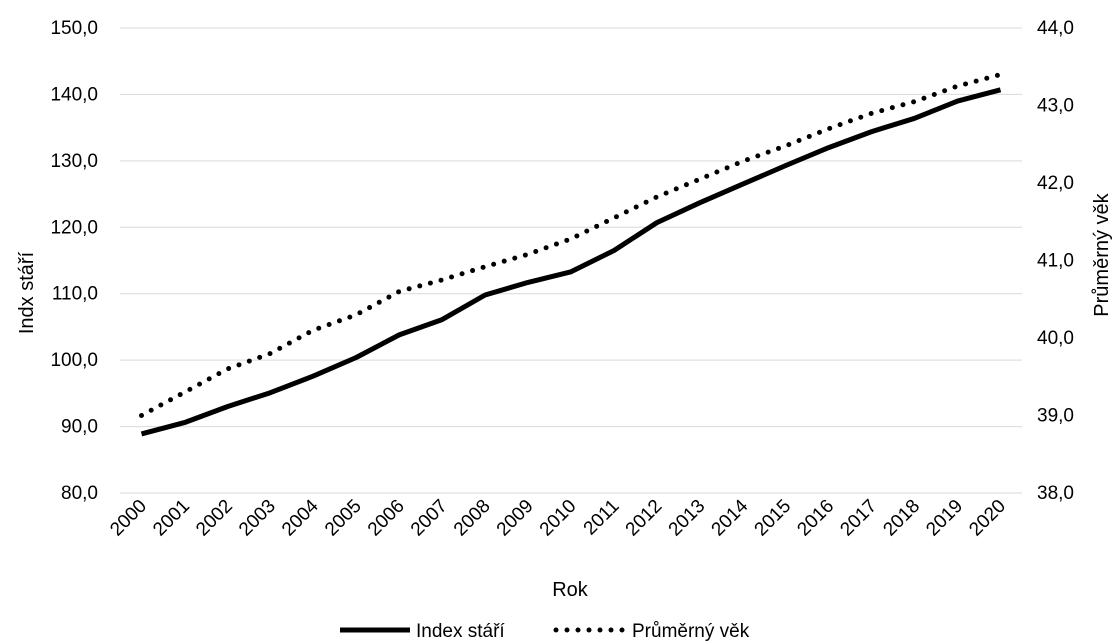 The width and height of the screenshot is (1117, 642). I want to click on left-y-tick-label: 120,0, so click(74, 227).